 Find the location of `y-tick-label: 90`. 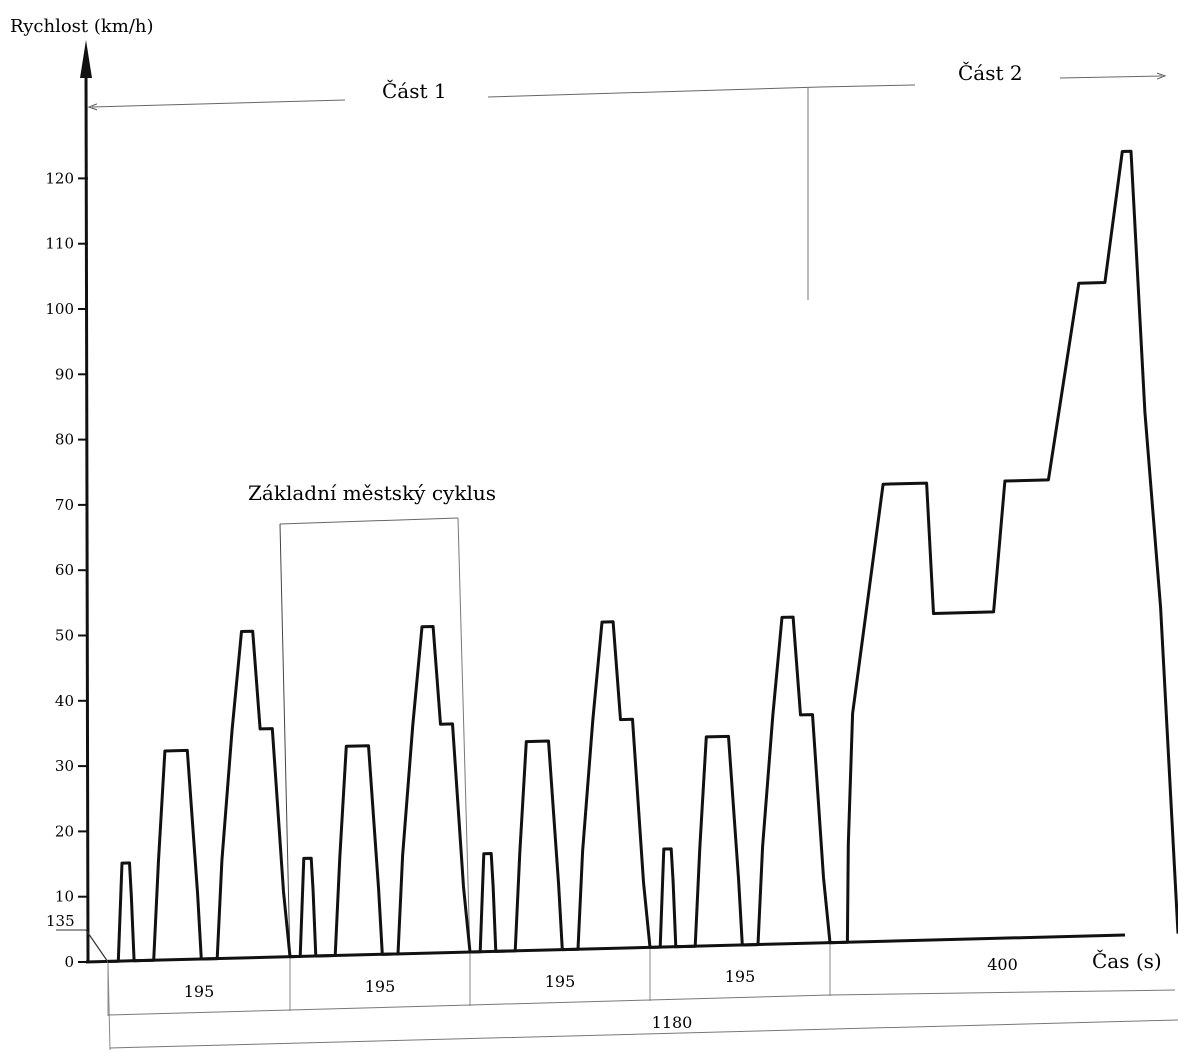

y-tick-label: 90 is located at coordinates (64, 374).